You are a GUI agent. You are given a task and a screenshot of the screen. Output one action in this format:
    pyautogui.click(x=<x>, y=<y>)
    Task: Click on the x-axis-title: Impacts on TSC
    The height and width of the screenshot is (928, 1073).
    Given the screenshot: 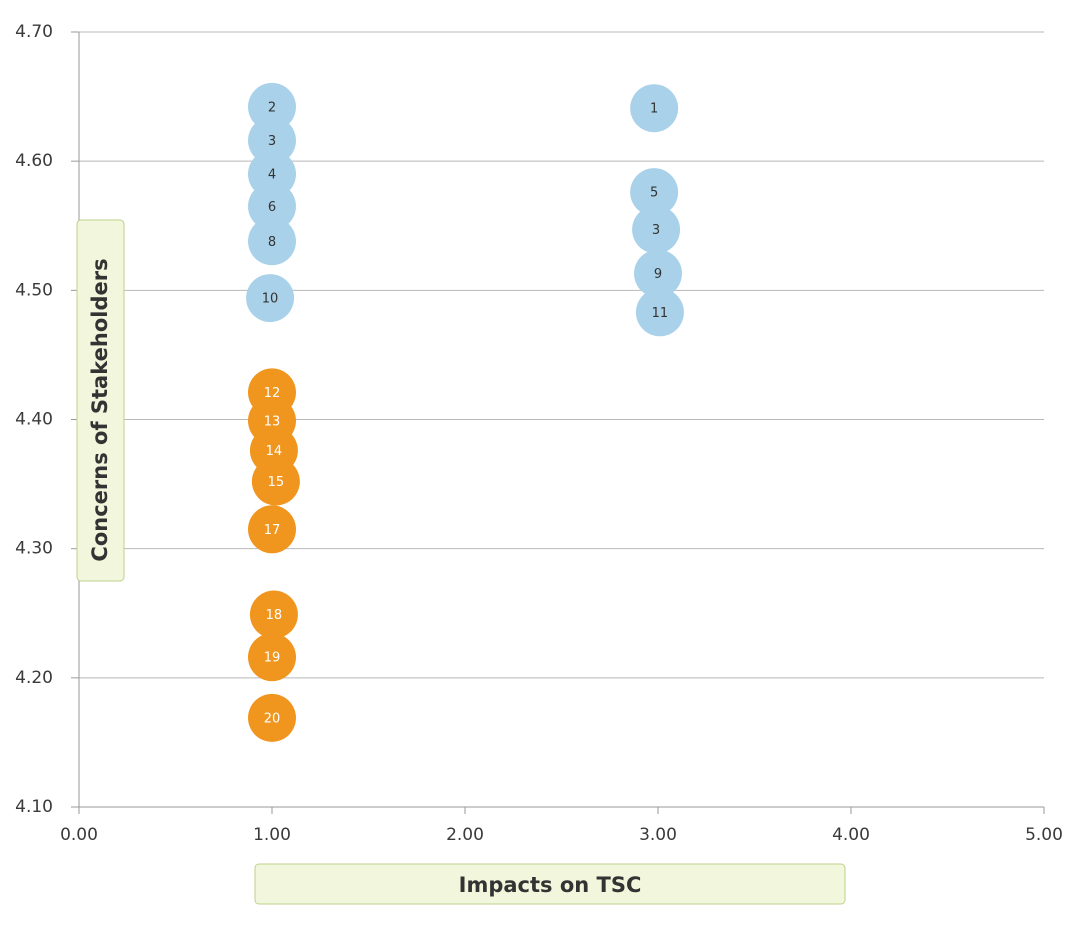 What is the action you would take?
    pyautogui.click(x=550, y=885)
    